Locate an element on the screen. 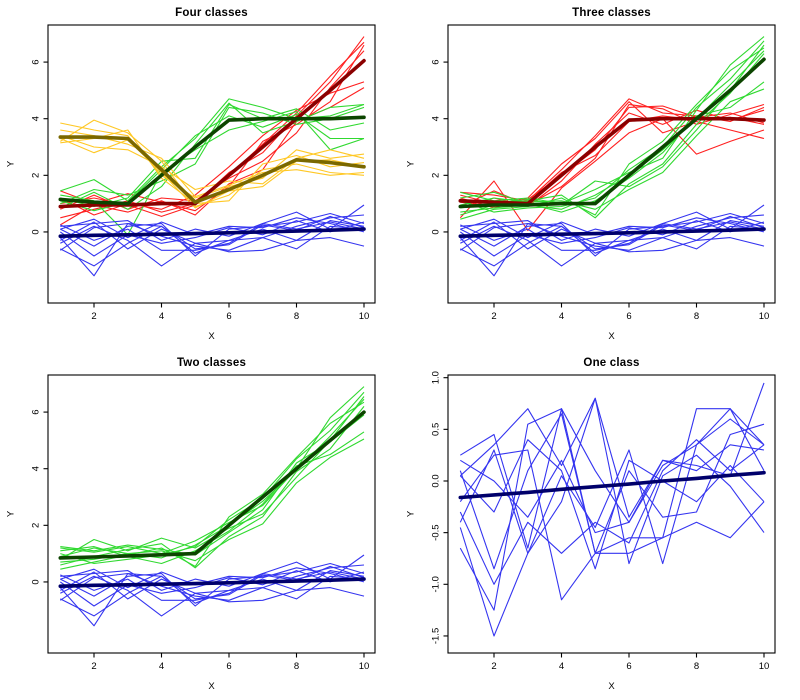 The width and height of the screenshot is (800, 700). y-tick-label: -1.0 is located at coordinates (436, 584).